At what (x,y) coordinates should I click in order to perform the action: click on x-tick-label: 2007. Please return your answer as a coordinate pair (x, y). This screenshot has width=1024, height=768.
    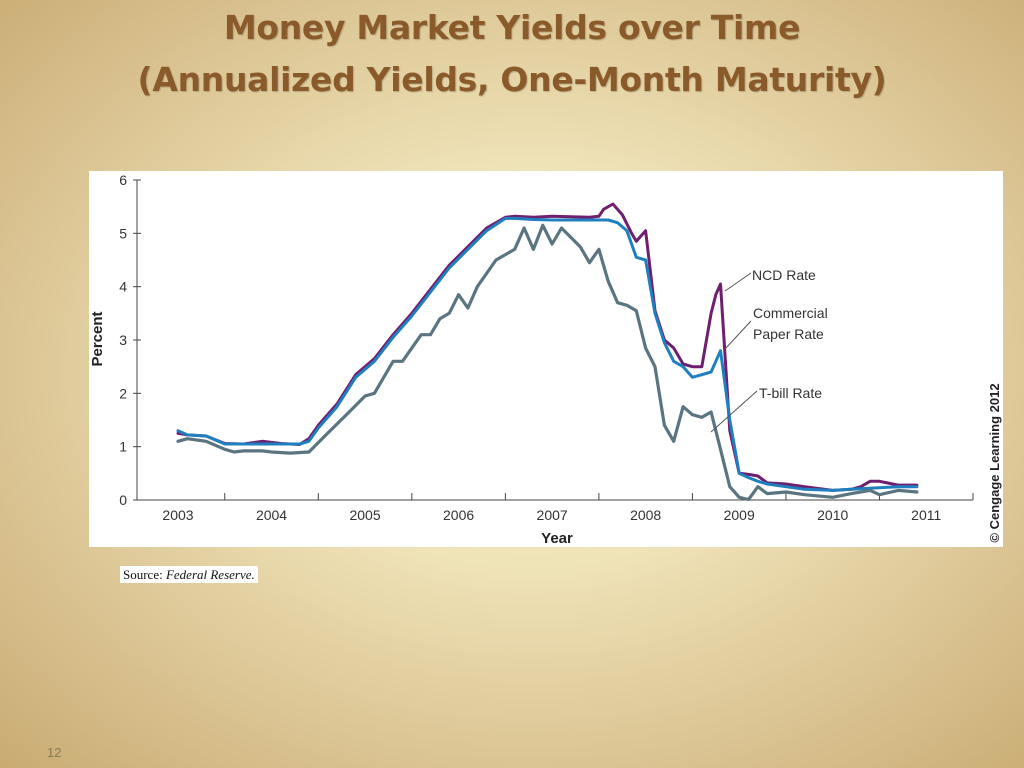
    Looking at the image, I should click on (552, 515).